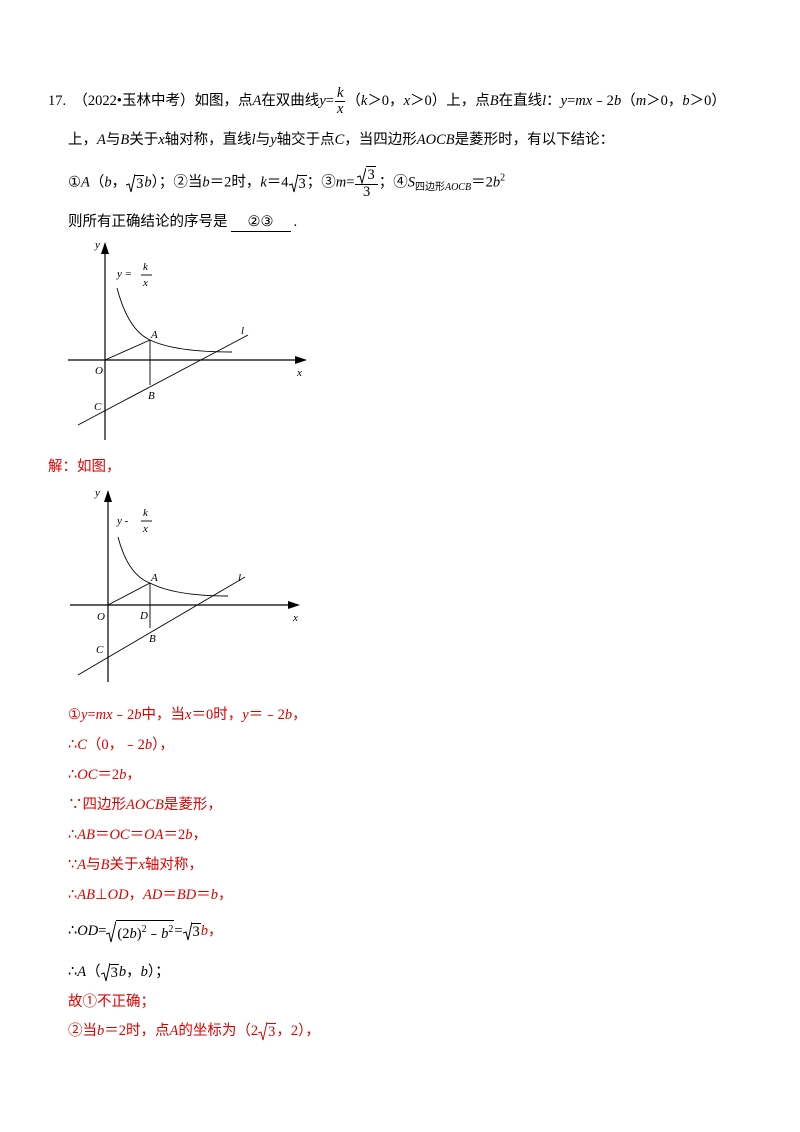 This screenshot has height=1132, width=800. What do you see at coordinates (290, 100) in the screenshot?
I see `text-segment: 在双曲线` at bounding box center [290, 100].